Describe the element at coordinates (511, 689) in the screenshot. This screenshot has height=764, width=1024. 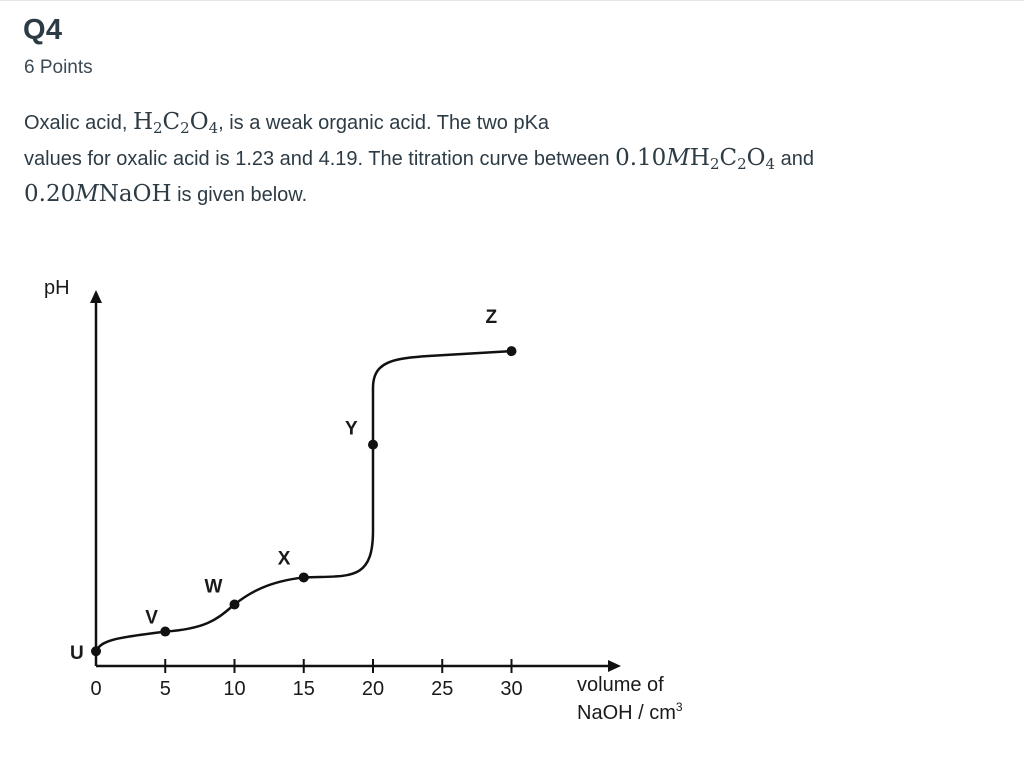
I see `x-tick-label: 30` at that location.